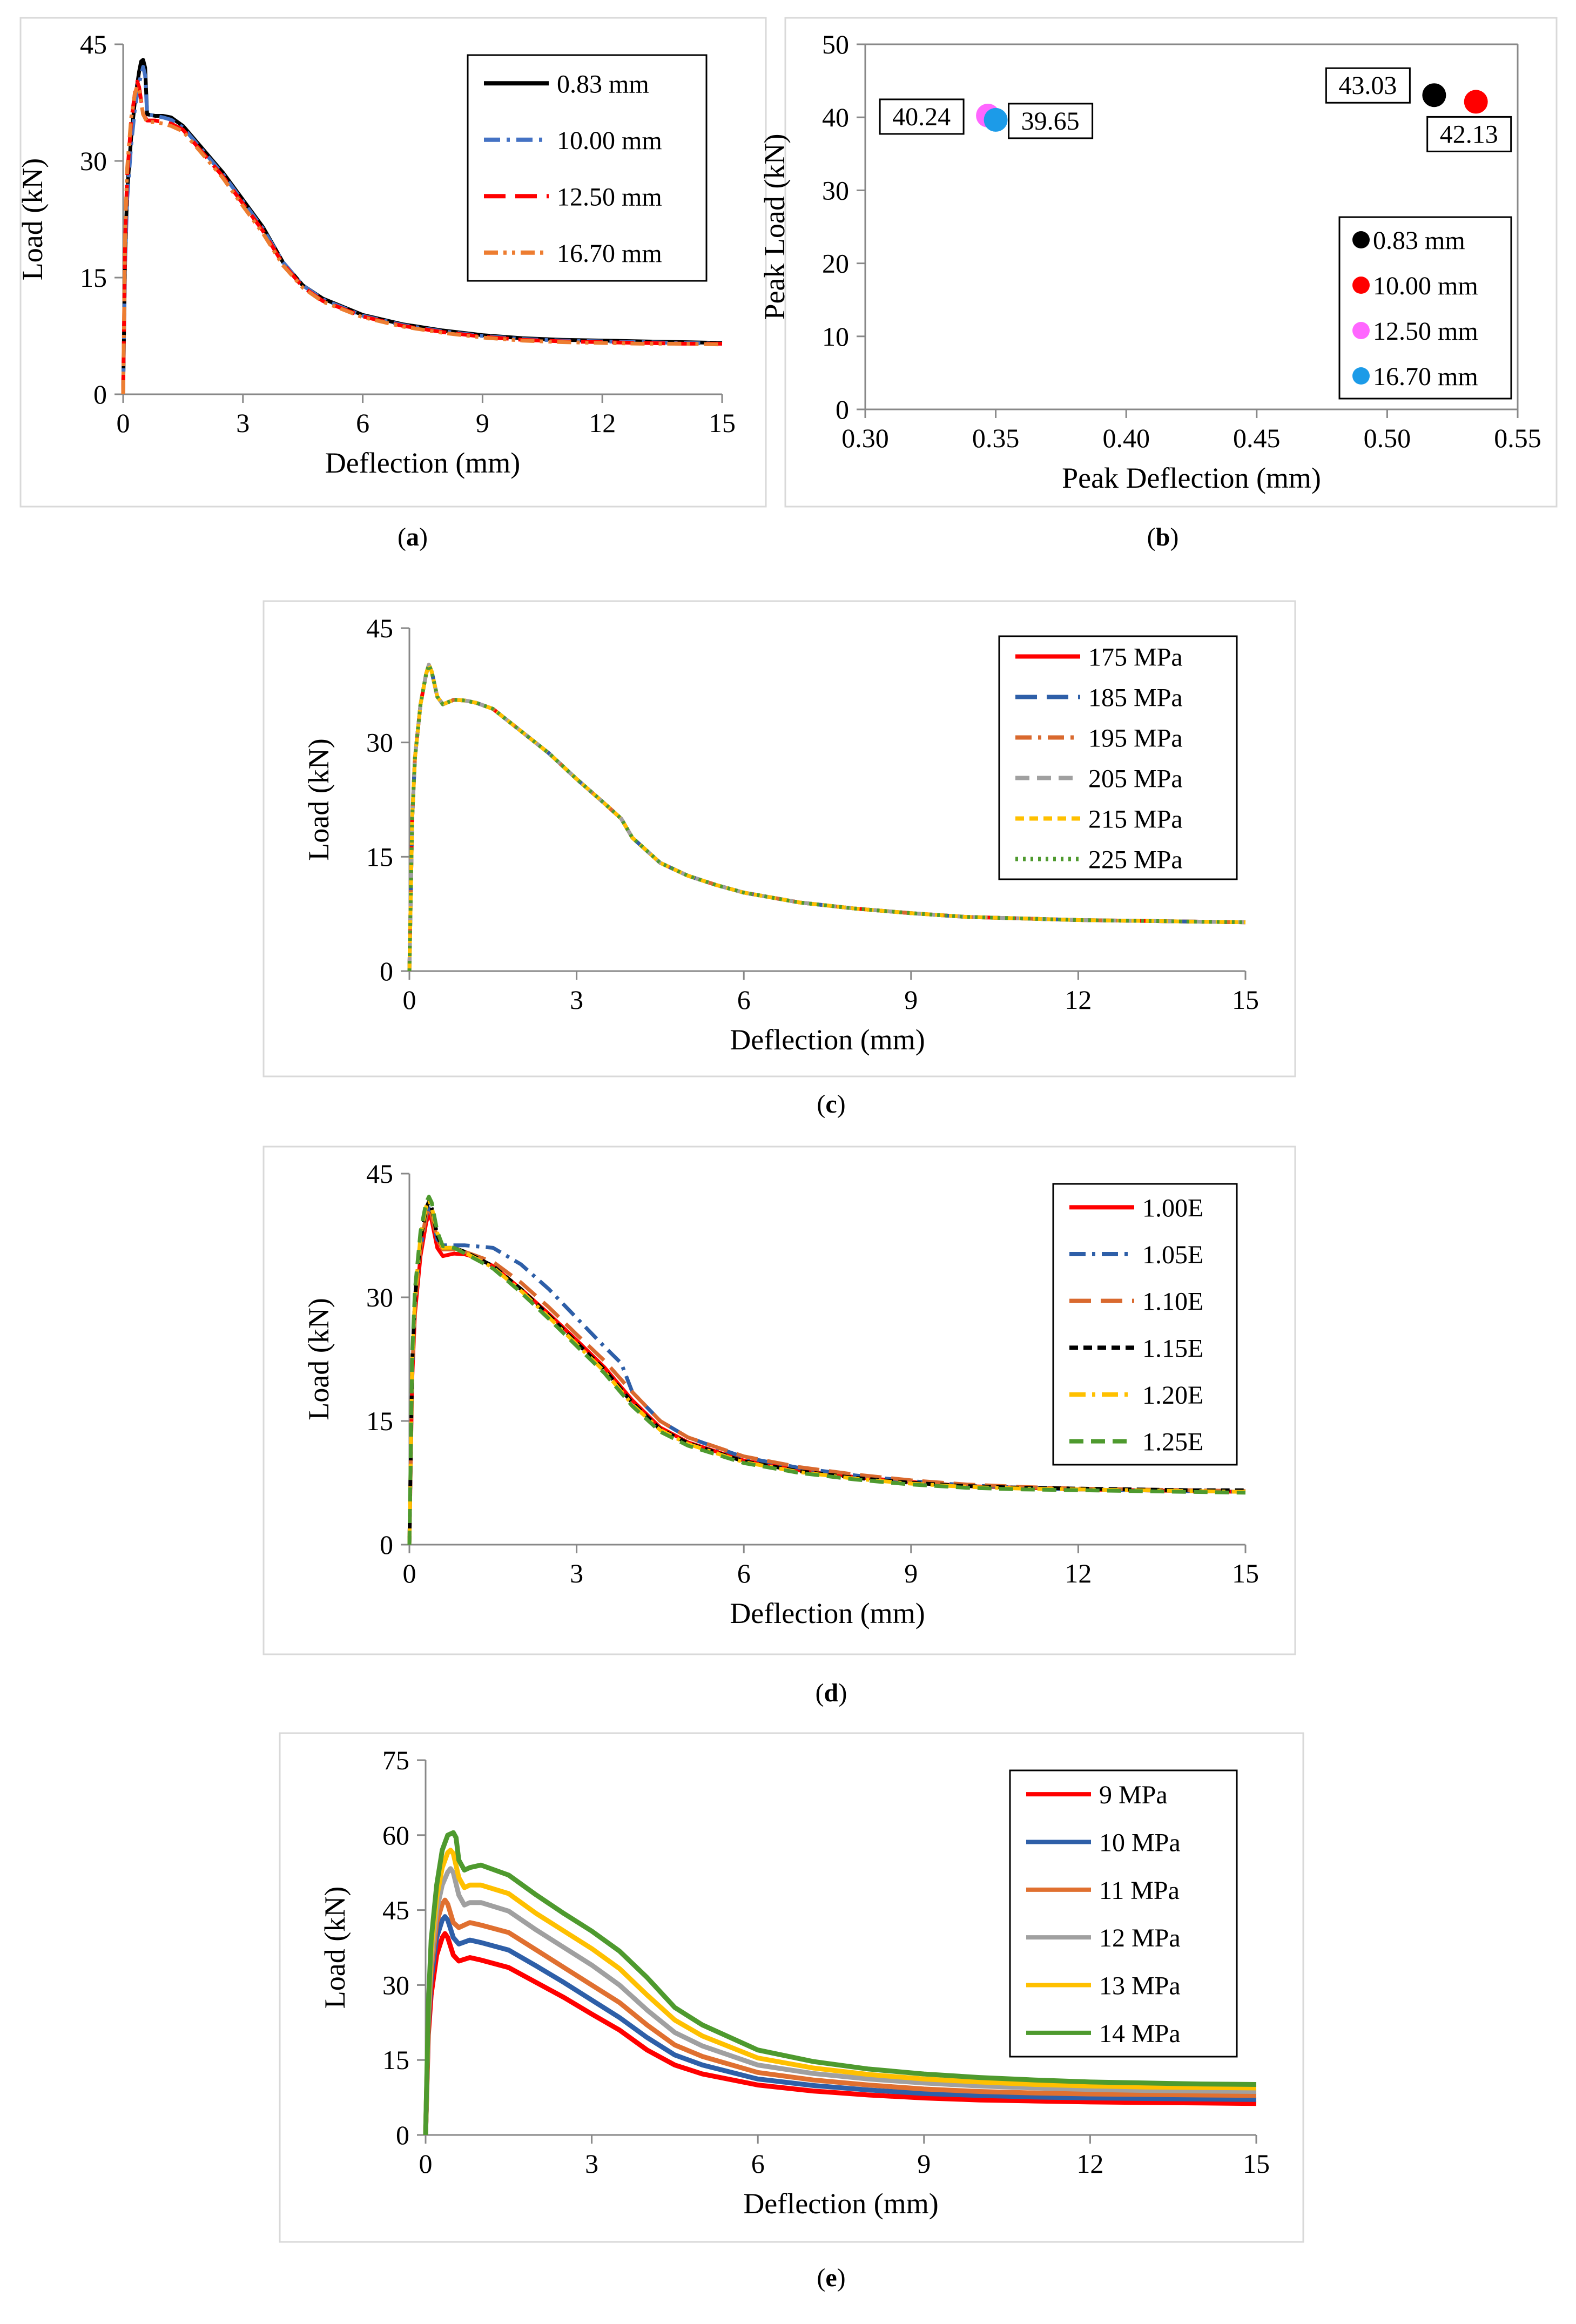 This screenshot has width=1576, height=2324. What do you see at coordinates (1172, 1208) in the screenshot?
I see `legend-label: 1.00E` at bounding box center [1172, 1208].